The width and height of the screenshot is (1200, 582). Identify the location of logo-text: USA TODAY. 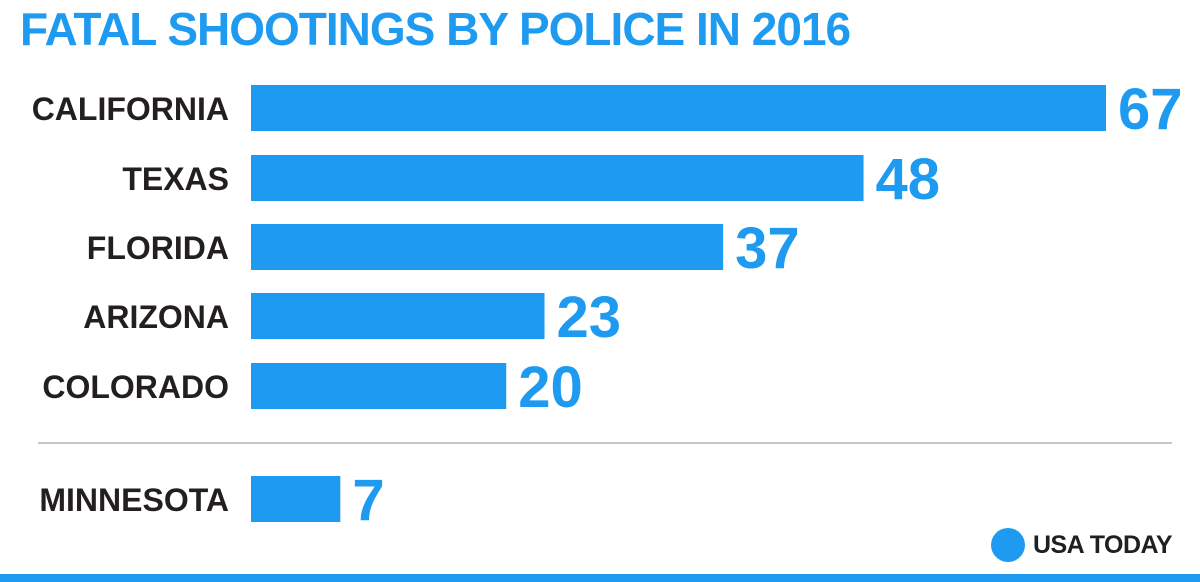
(1102, 544).